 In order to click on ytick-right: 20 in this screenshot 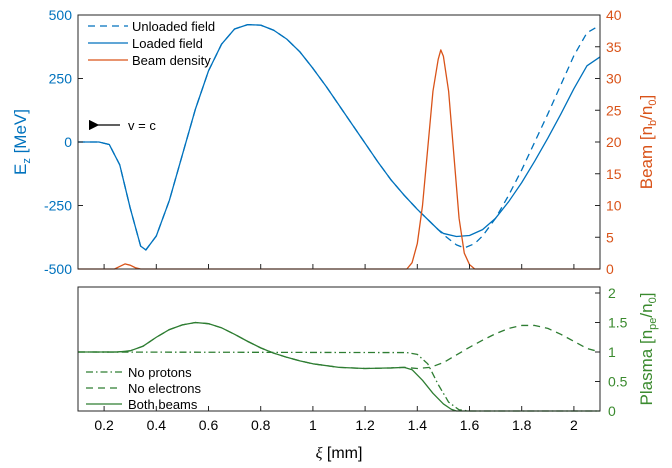, I will do `click(608, 142)`.